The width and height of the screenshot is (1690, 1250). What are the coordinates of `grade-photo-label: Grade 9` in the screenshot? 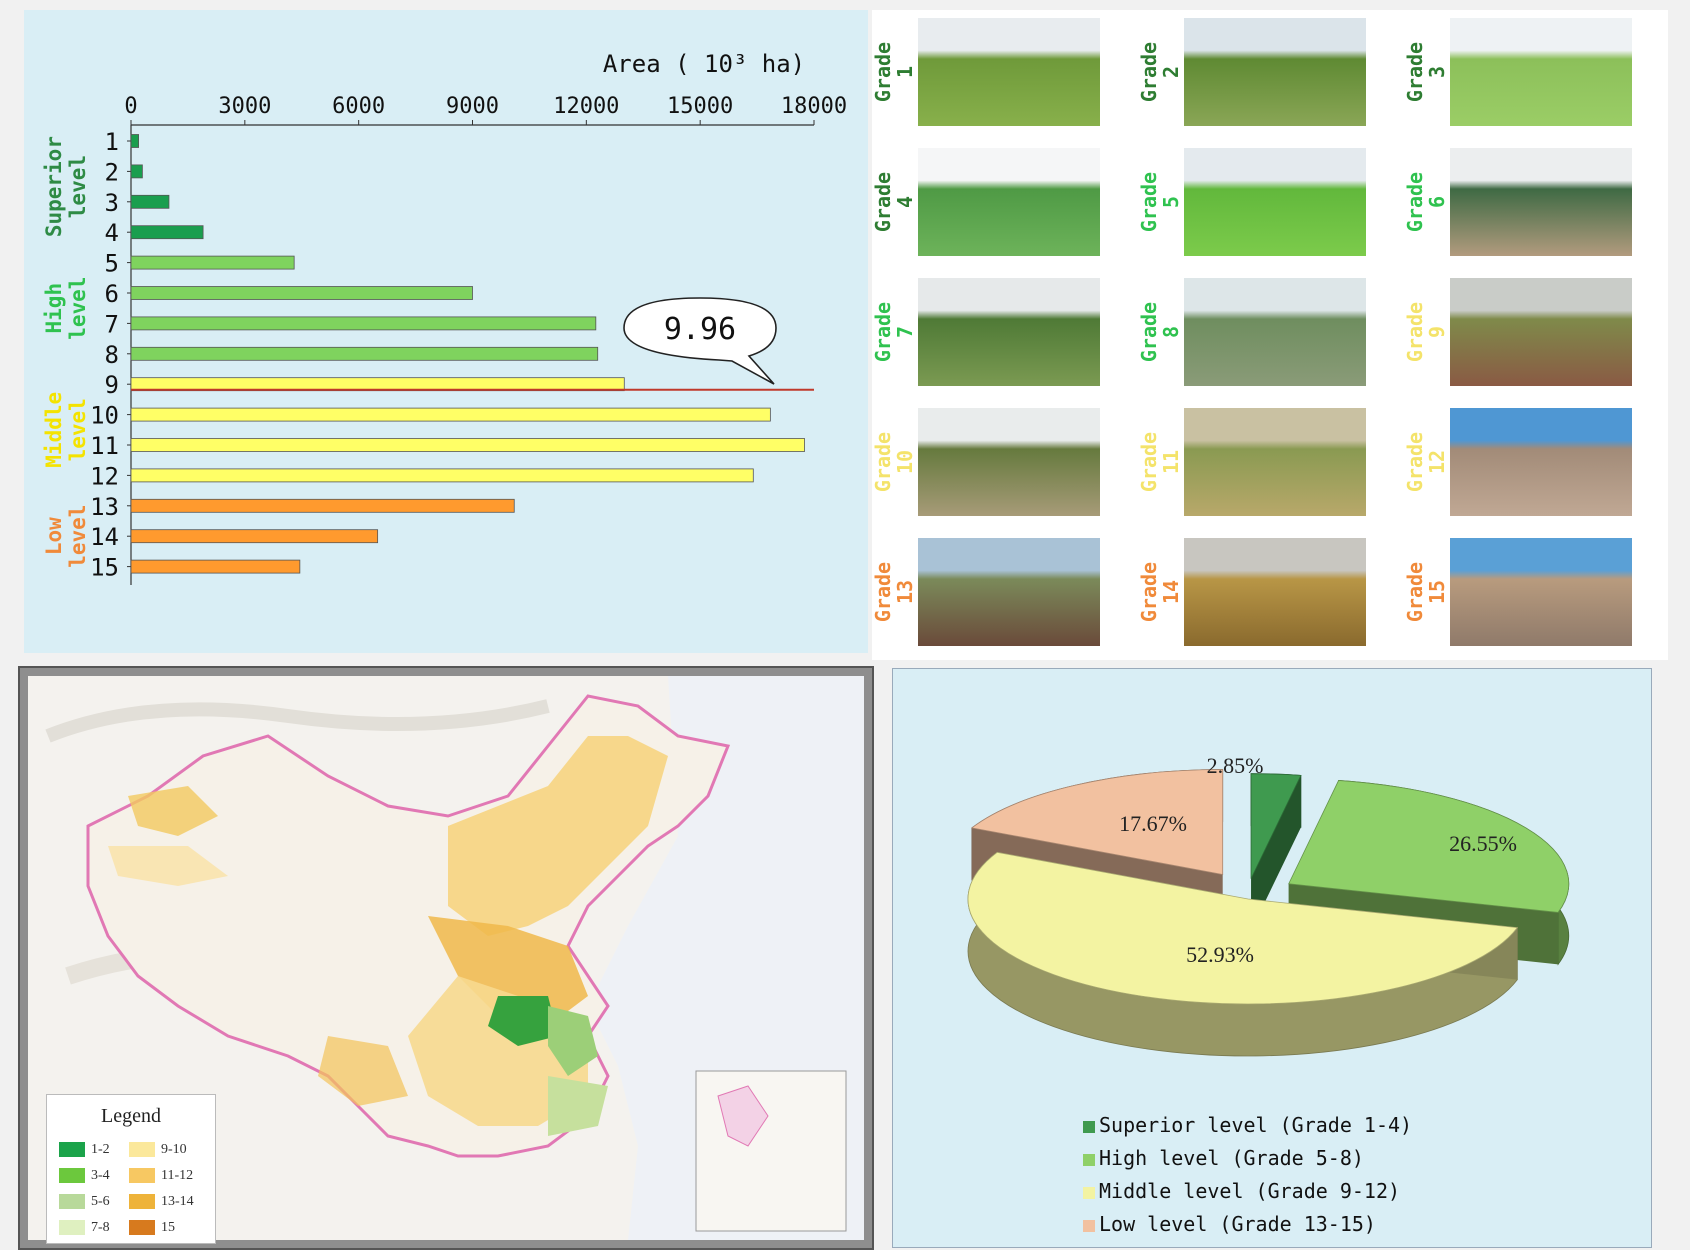 It's located at (1426, 332).